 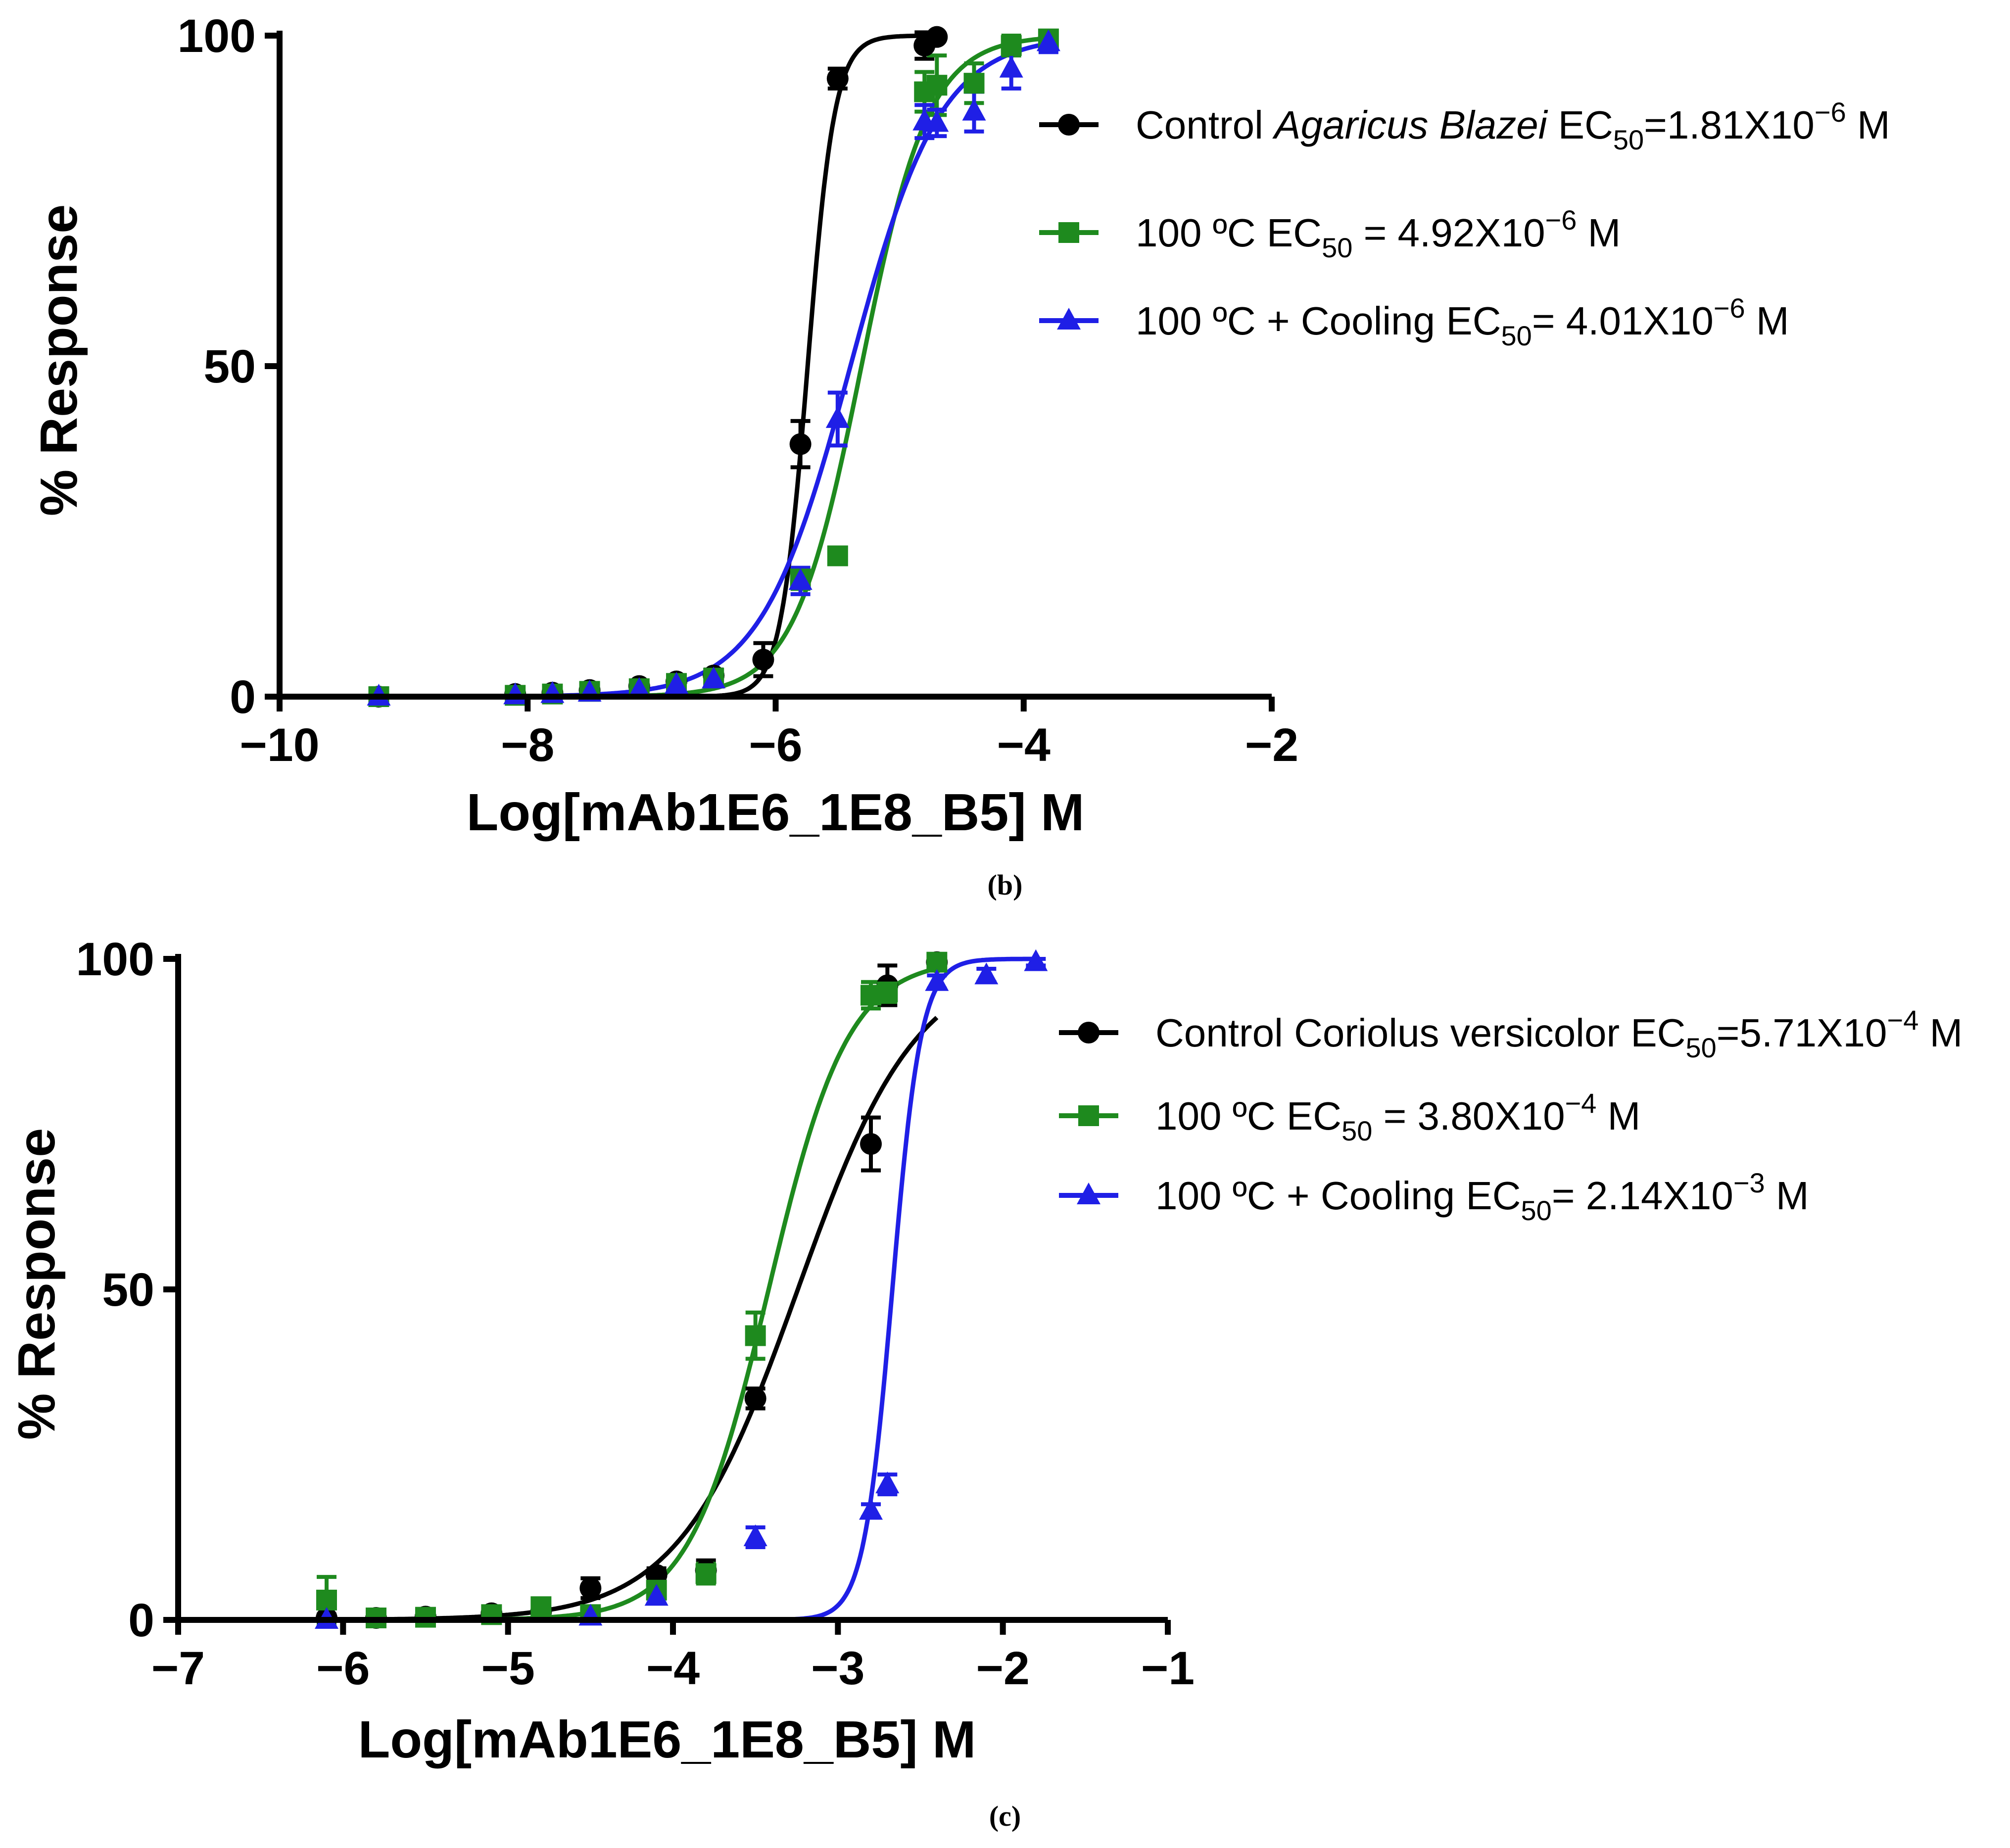 What do you see at coordinates (1398, 1117) in the screenshot?
I see `legend-label: 100 ºC EC50 = 3.80X10−4 M` at bounding box center [1398, 1117].